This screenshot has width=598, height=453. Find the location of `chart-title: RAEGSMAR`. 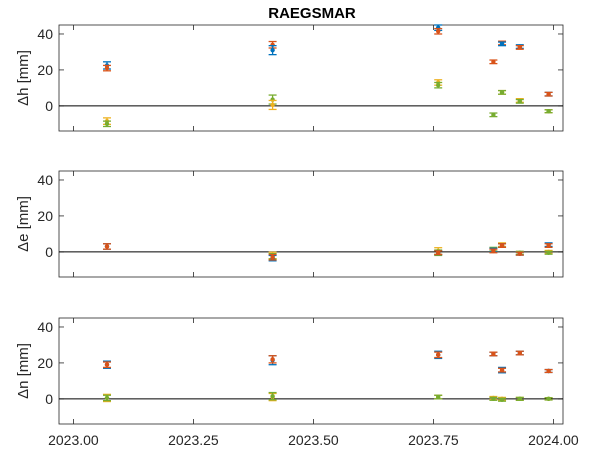

chart-title: RAEGSMAR is located at coordinates (312, 13).